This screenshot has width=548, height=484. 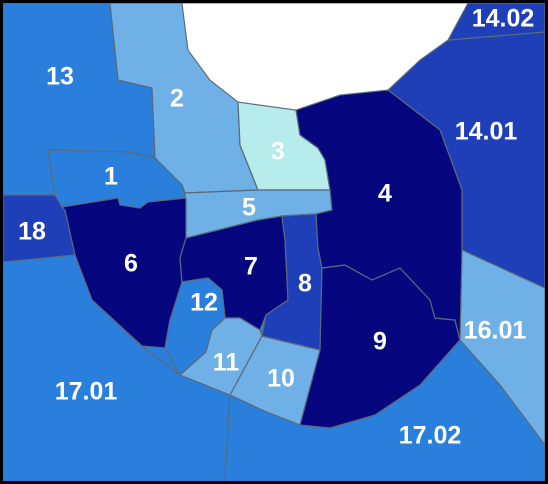 I want to click on label-tract-17-02: 17.02, so click(x=430, y=436).